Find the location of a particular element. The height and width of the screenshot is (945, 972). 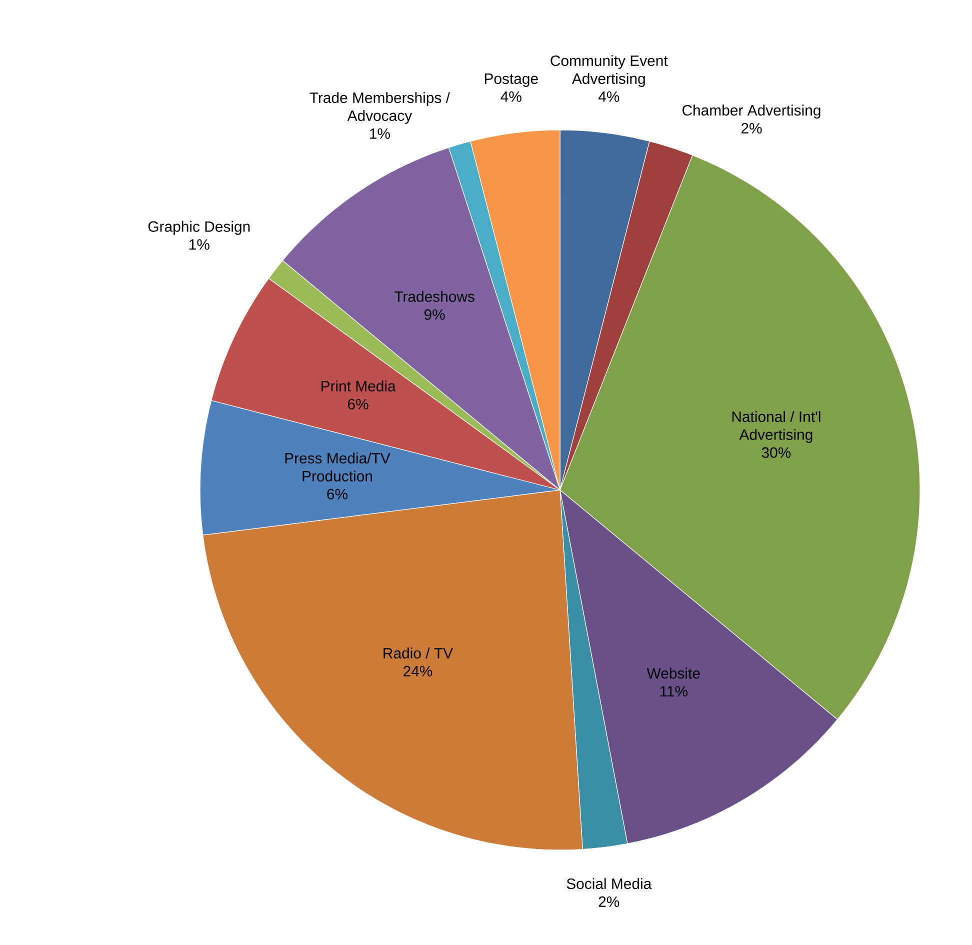

slice-label: Chamber Advertising is located at coordinates (751, 111).